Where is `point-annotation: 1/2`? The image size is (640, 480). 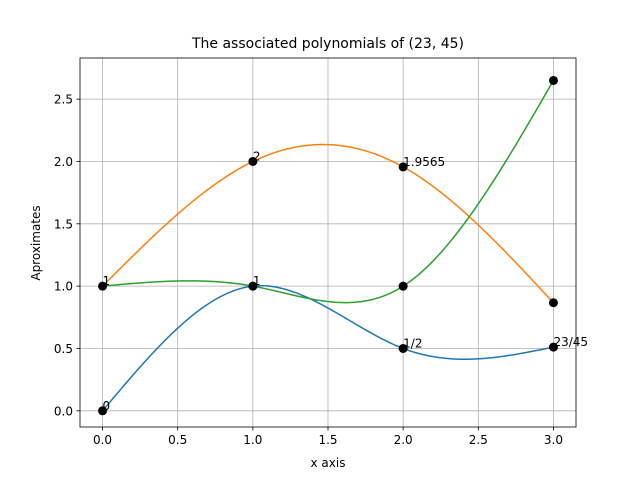 point-annotation: 1/2 is located at coordinates (412, 343).